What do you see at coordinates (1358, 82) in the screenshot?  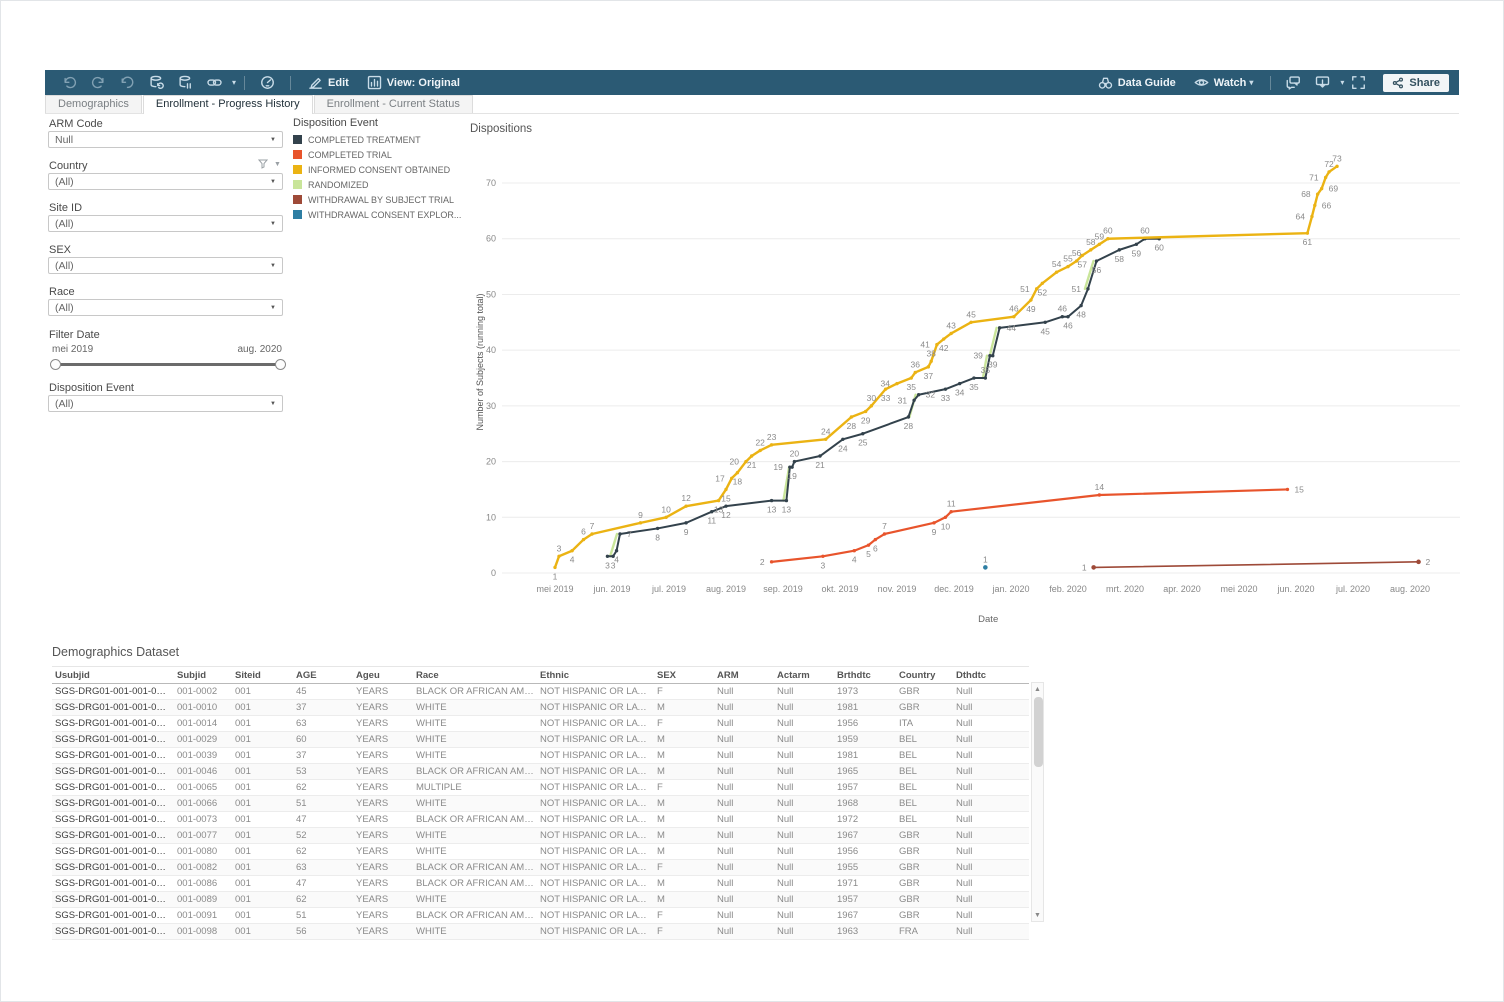 I see `fullscreen-icon` at bounding box center [1358, 82].